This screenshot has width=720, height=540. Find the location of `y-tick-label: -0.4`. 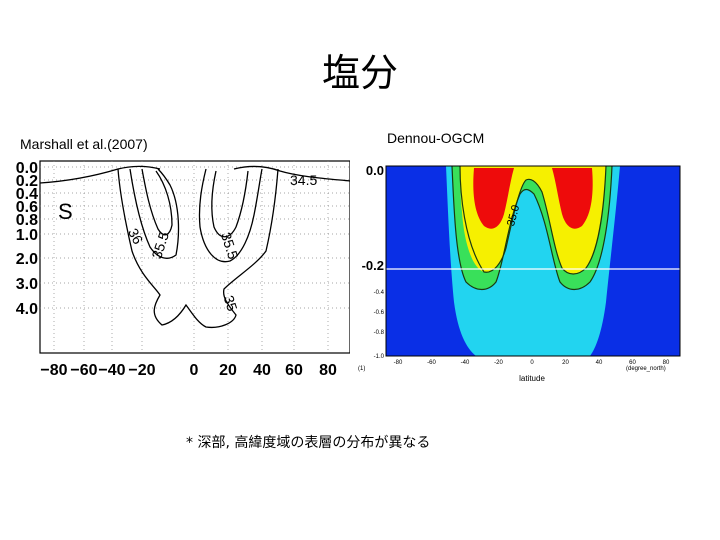

y-tick-label: -0.4 is located at coordinates (379, 293).